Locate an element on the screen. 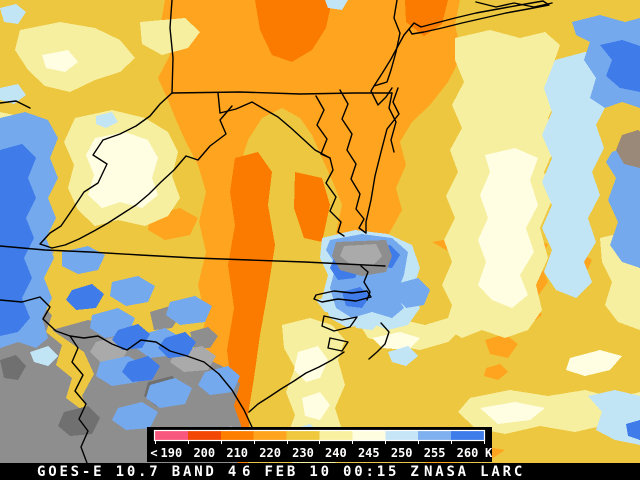 The width and height of the screenshot is (640, 480). colorbar-tick-label: 230 is located at coordinates (303, 453).